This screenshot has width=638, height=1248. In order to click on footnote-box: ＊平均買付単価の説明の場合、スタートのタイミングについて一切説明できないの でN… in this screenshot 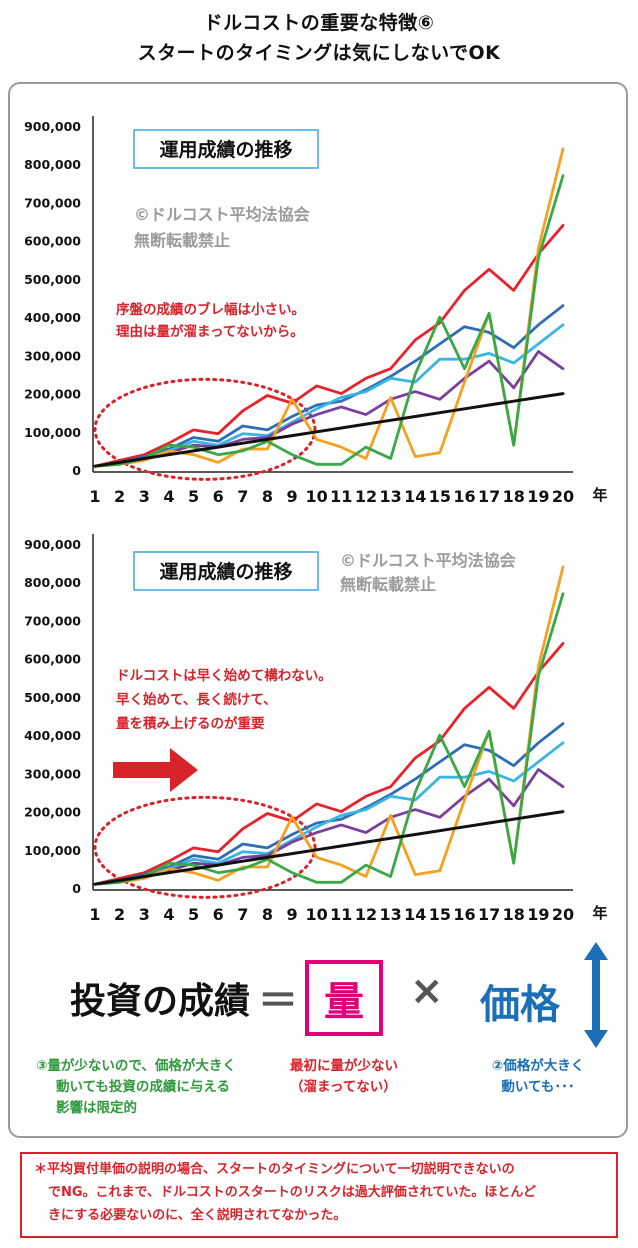, I will do `click(319, 1195)`.